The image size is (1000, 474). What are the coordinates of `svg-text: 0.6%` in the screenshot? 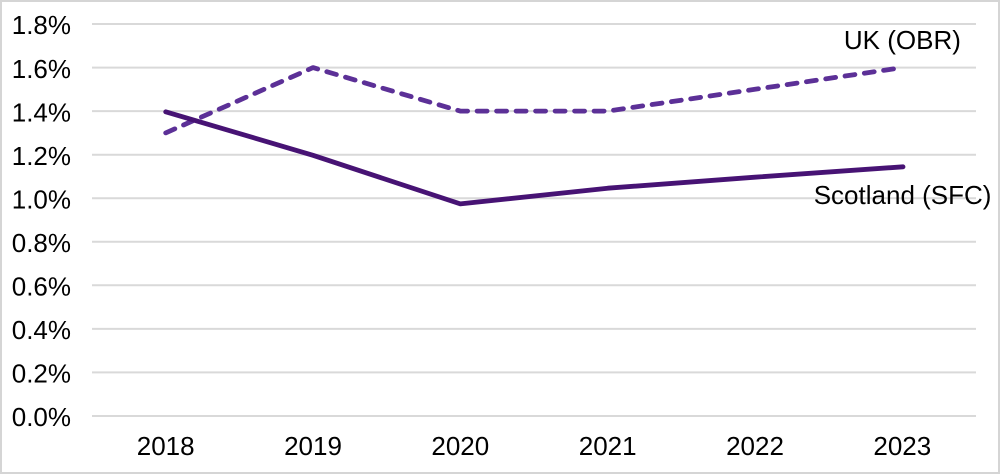 It's located at (41, 287).